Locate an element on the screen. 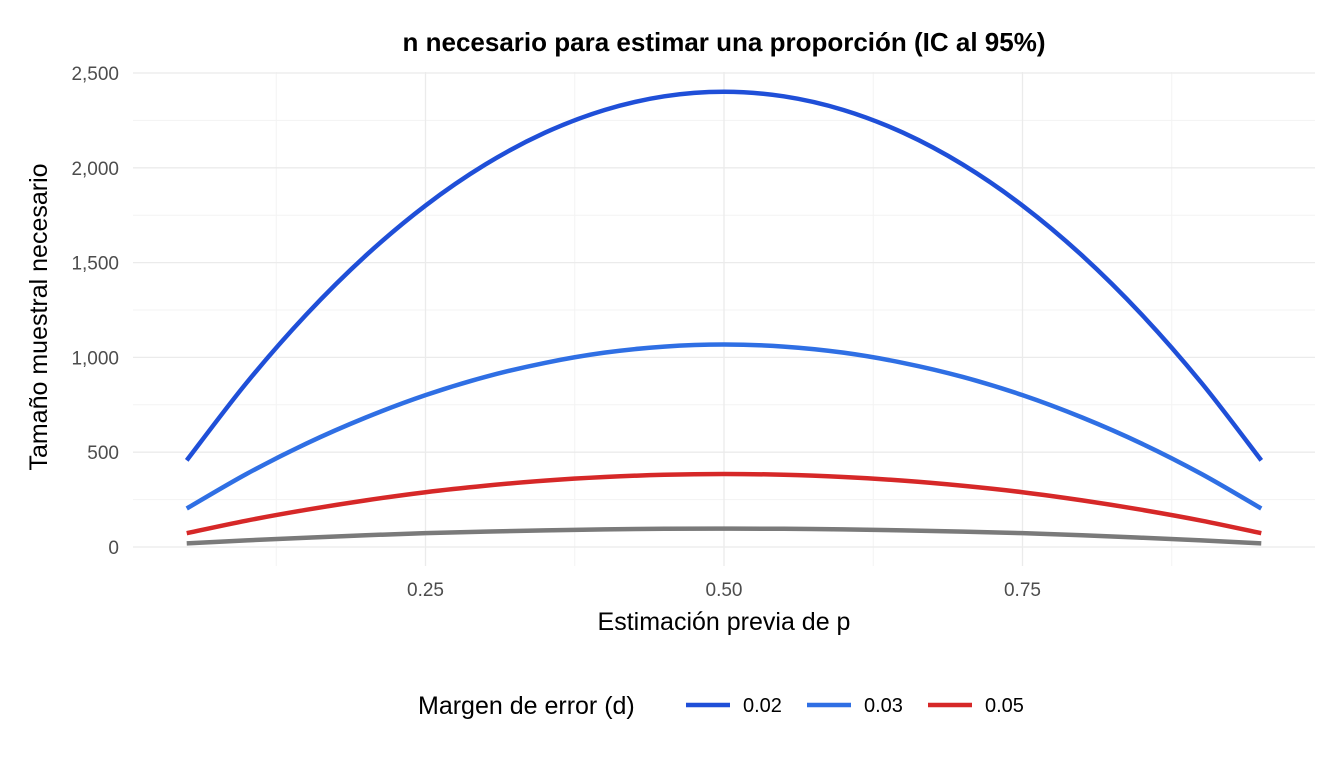 The width and height of the screenshot is (1344, 768). y-axis-title: Tamaño muestral necesario is located at coordinates (39, 316).